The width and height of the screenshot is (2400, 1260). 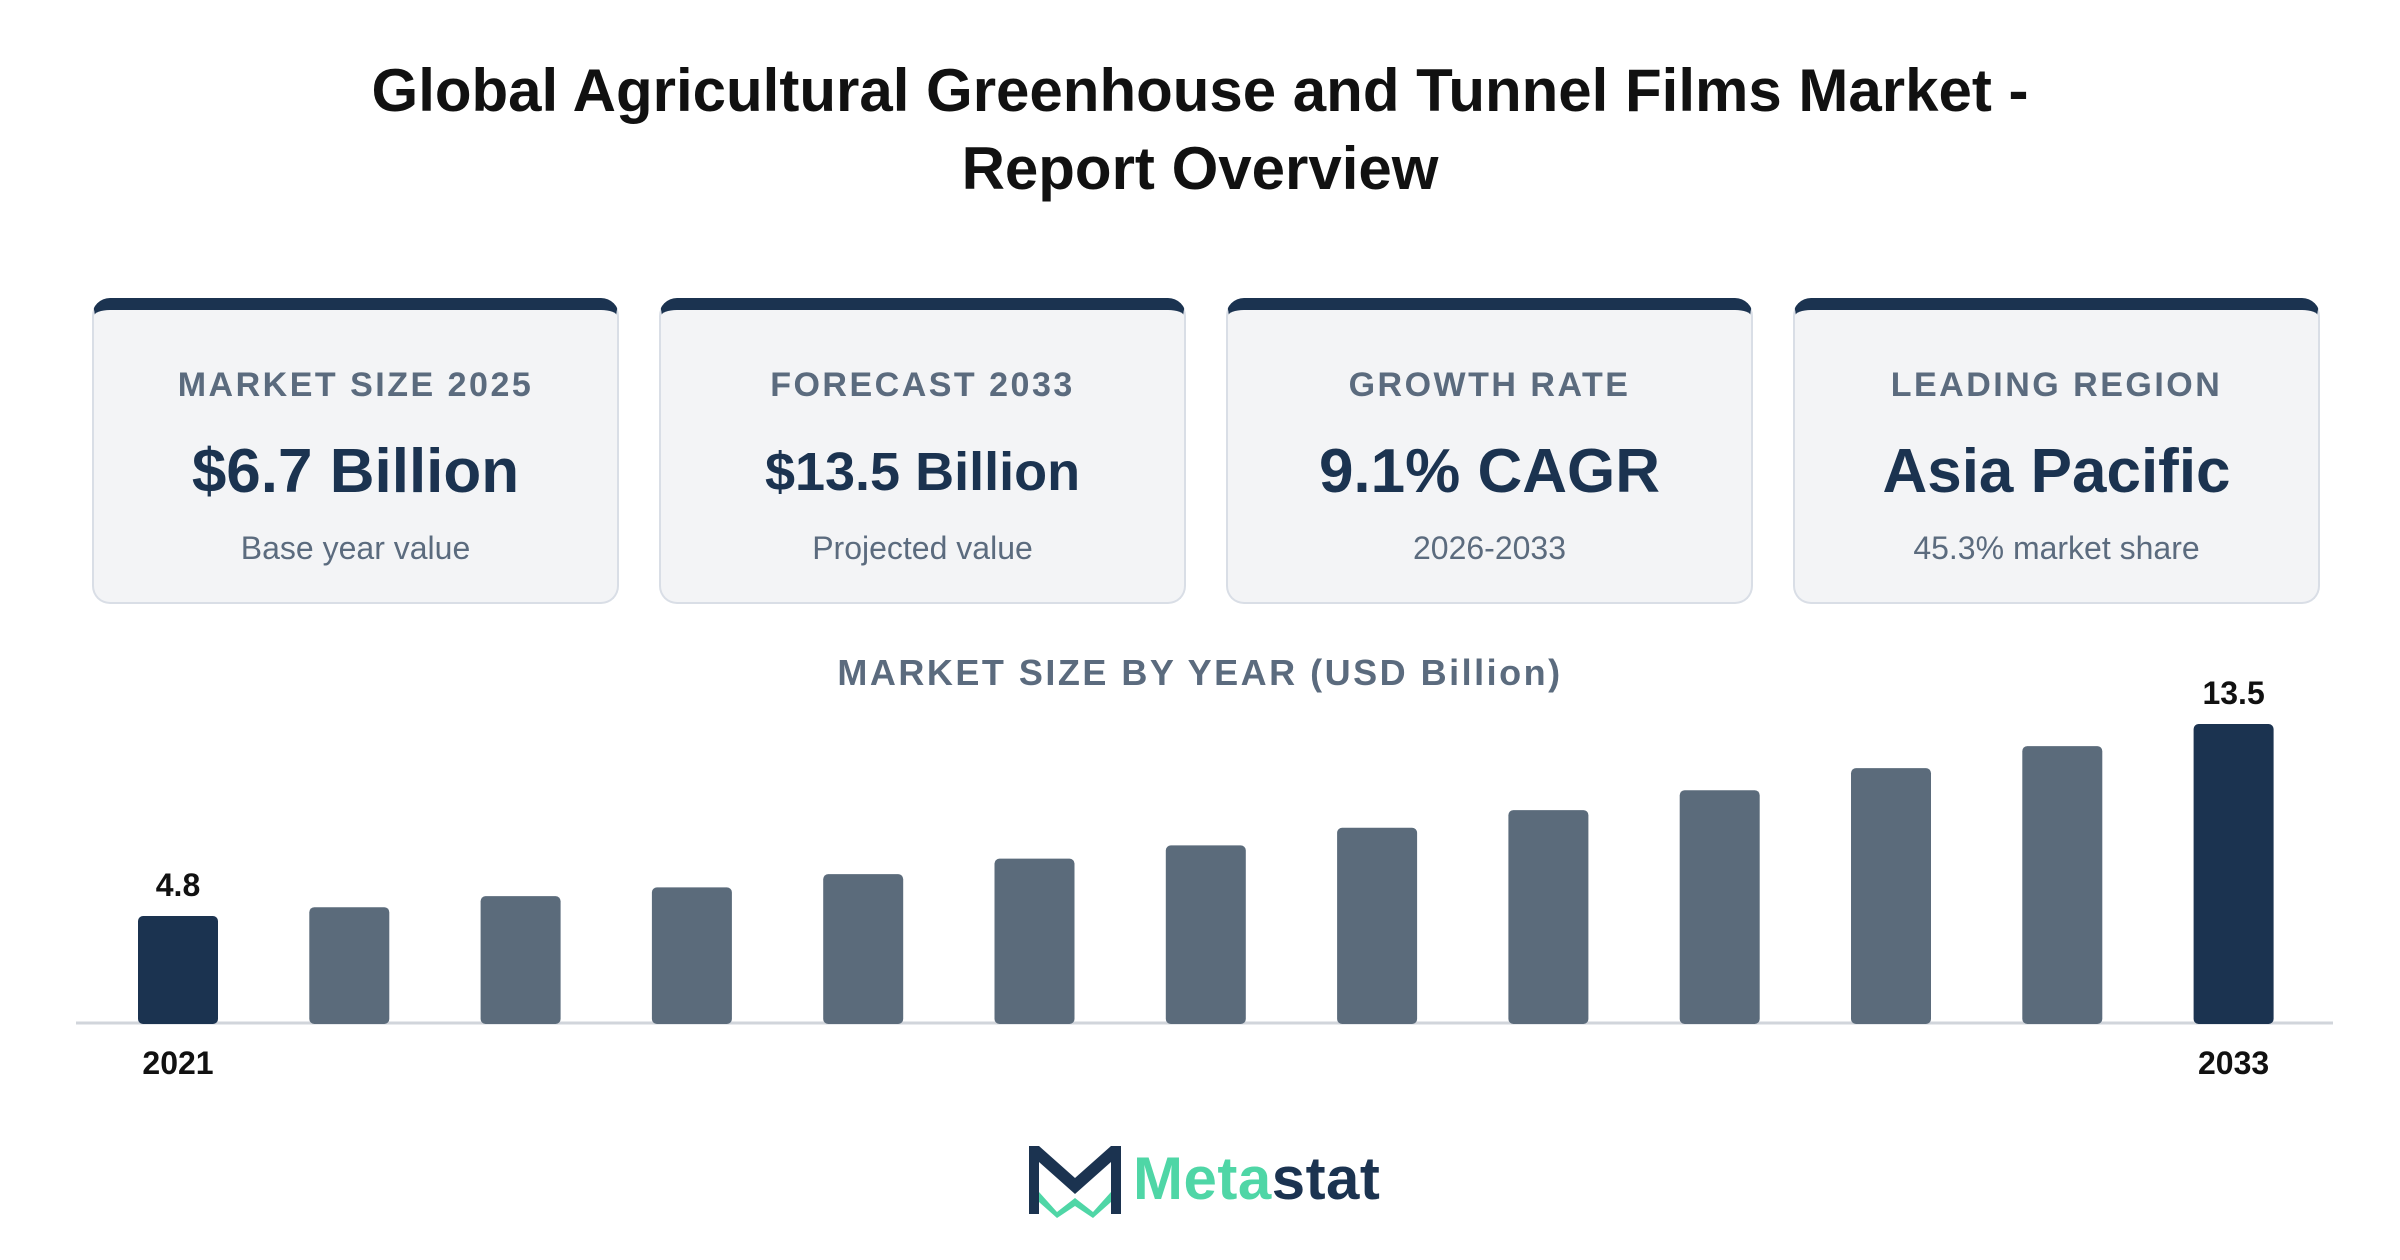 What do you see at coordinates (2056, 385) in the screenshot?
I see `card-label: LEADING REGION` at bounding box center [2056, 385].